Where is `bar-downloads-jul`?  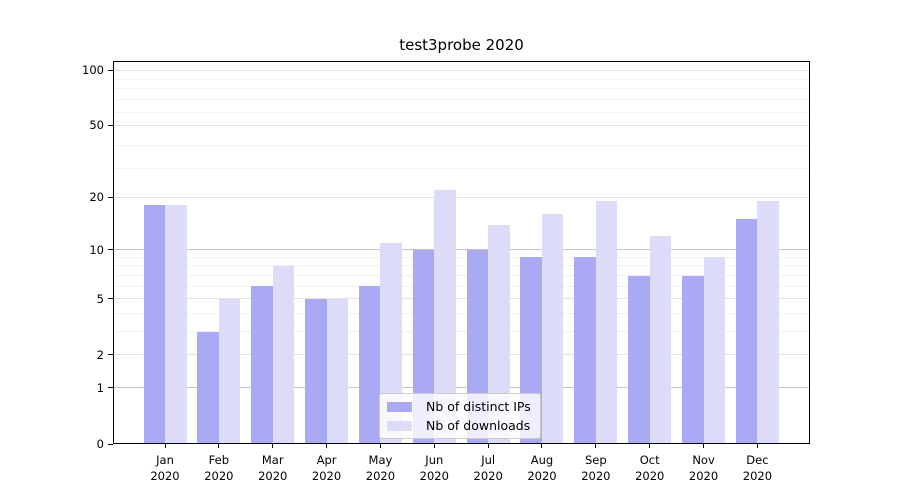 bar-downloads-jul is located at coordinates (499, 334).